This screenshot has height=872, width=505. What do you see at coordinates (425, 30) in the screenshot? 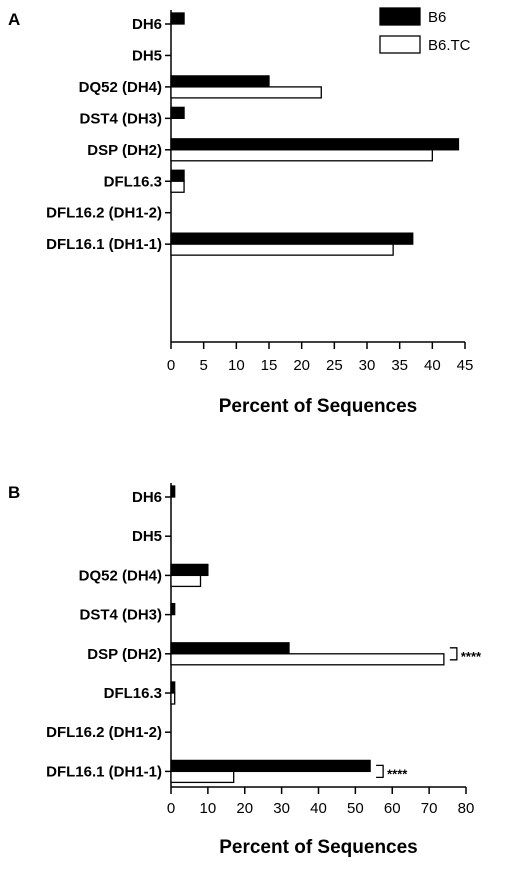
I see `legend: B6 B6.TC` at bounding box center [425, 30].